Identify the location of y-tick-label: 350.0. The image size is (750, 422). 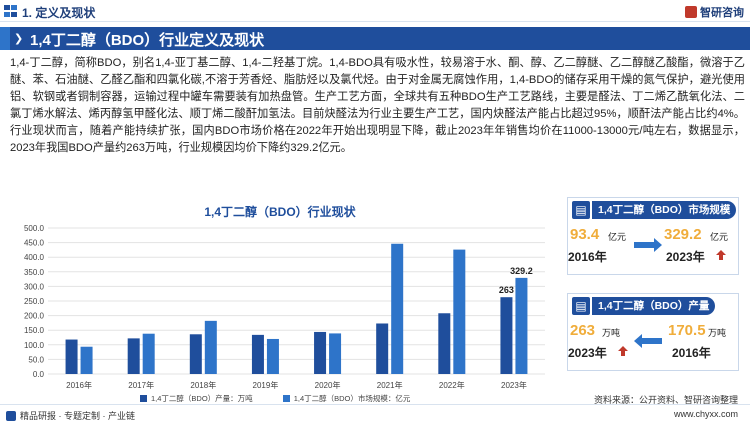
(34, 272).